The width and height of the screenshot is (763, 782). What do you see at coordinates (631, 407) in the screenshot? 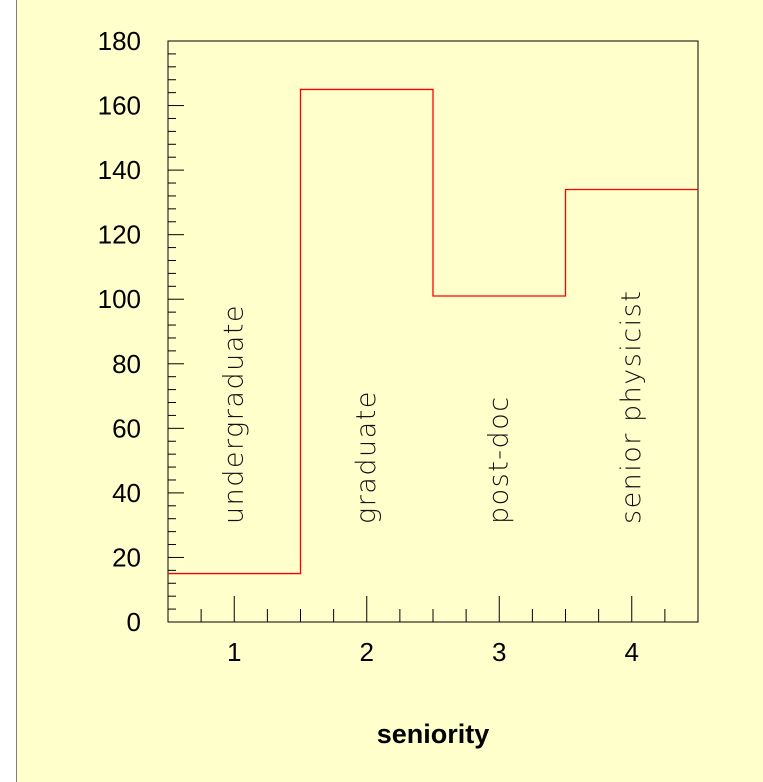
I see `annotation-label: senior physicist` at bounding box center [631, 407].